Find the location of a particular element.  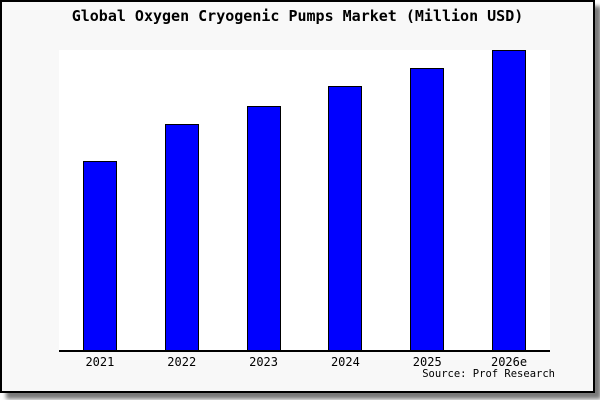

x-axis-label-2024: 2024 is located at coordinates (345, 362).